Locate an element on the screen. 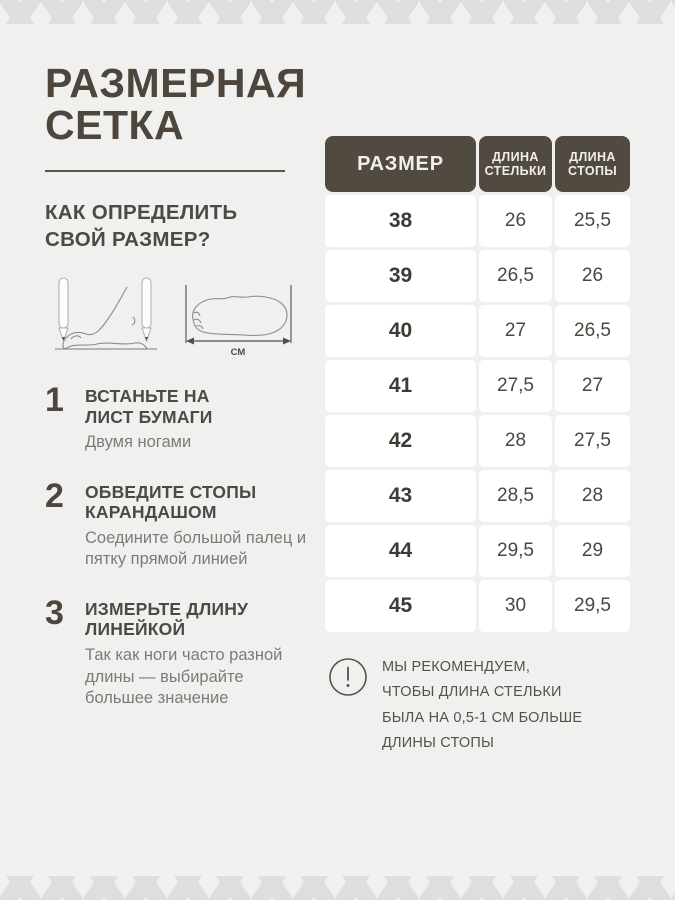 The width and height of the screenshot is (675, 900). cell-insole: 30 is located at coordinates (515, 606).